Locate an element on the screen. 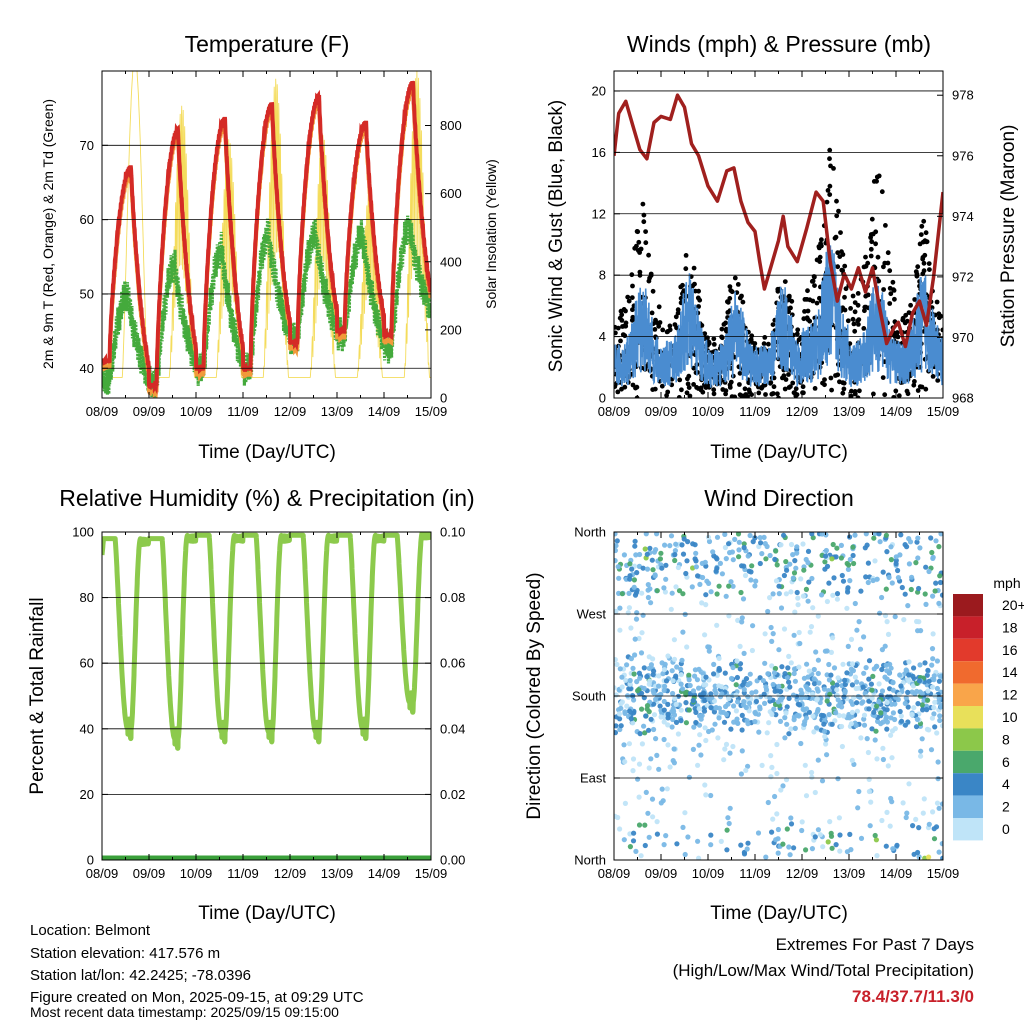  x-tick-label: 09/09 is located at coordinates (661, 411).